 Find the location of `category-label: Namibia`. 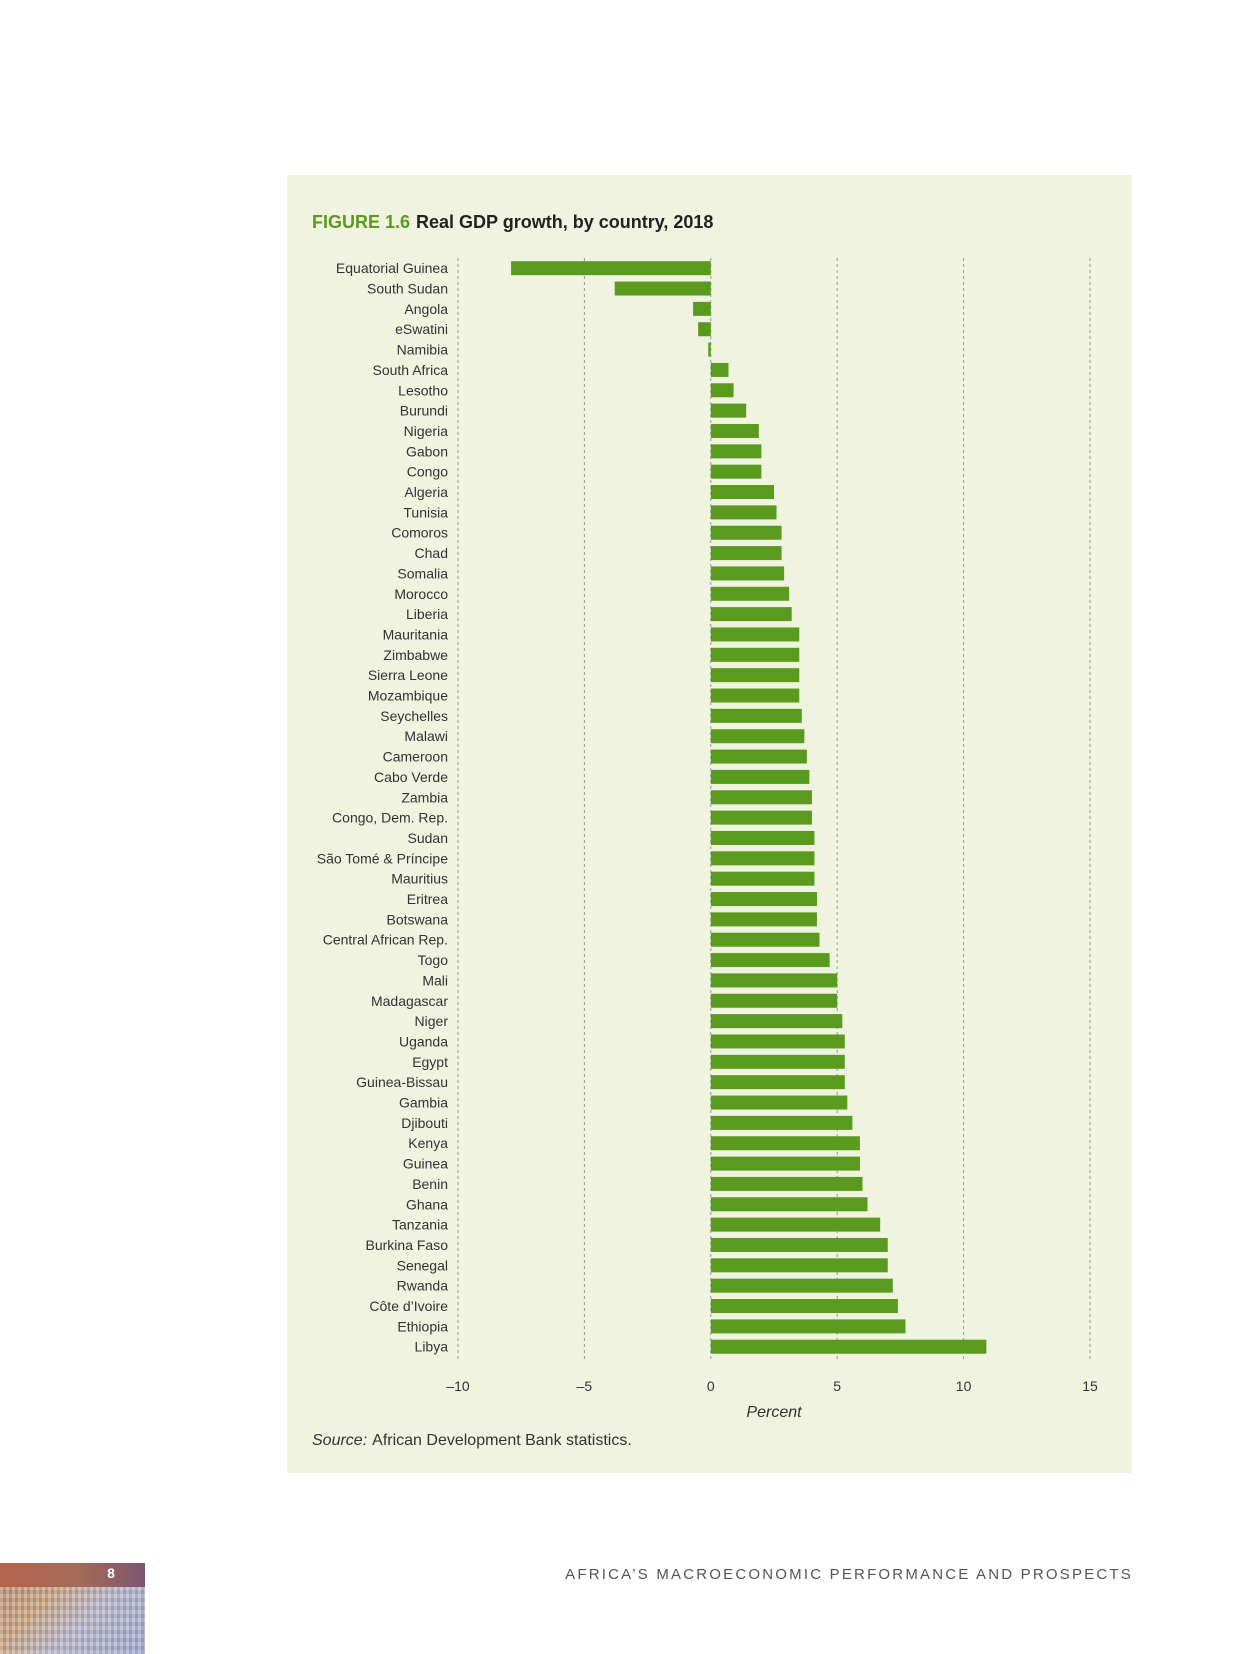

category-label: Namibia is located at coordinates (423, 350).